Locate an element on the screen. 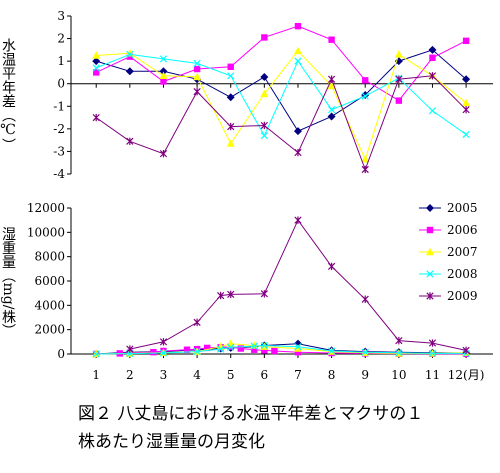 Image resolution: width=500 pixels, height=473 pixels. legend-item-2008: 2008 is located at coordinates (448, 274).